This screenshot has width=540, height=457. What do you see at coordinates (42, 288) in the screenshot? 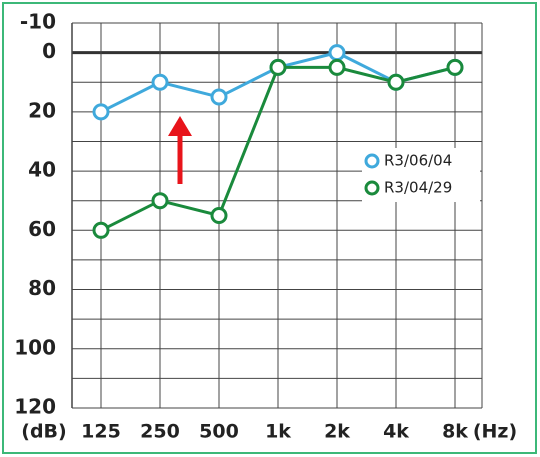
I see `y-tick-label: 80` at bounding box center [42, 288].